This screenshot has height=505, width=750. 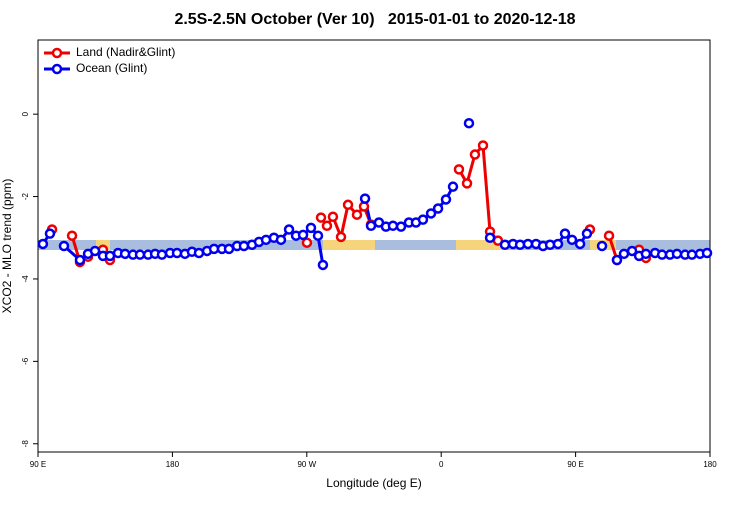 What do you see at coordinates (25, 361) in the screenshot?
I see `y-tick-label: -6` at bounding box center [25, 361].